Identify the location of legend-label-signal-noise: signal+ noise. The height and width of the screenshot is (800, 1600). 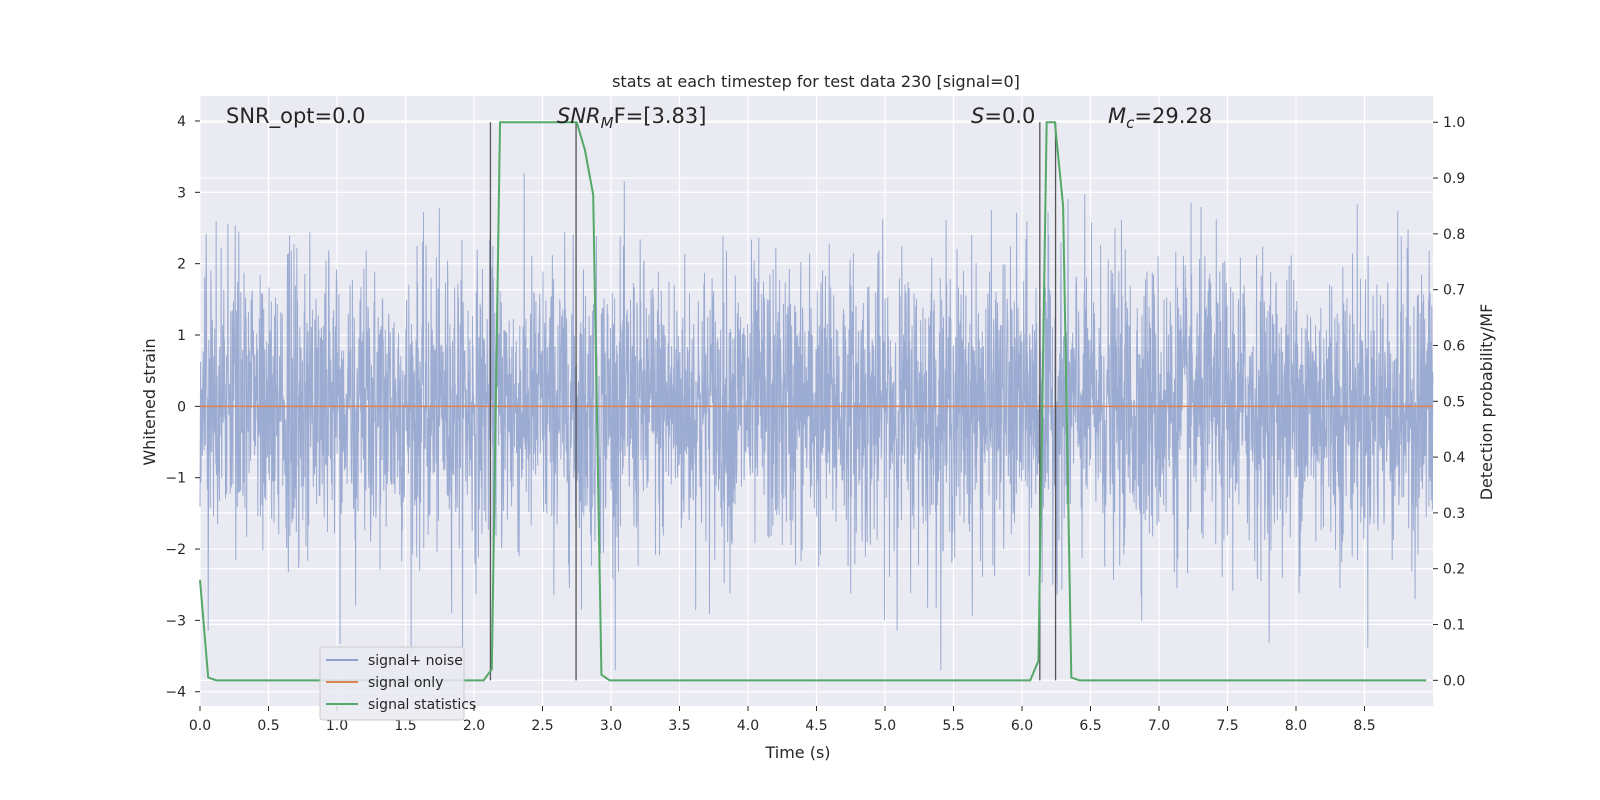
(415, 661).